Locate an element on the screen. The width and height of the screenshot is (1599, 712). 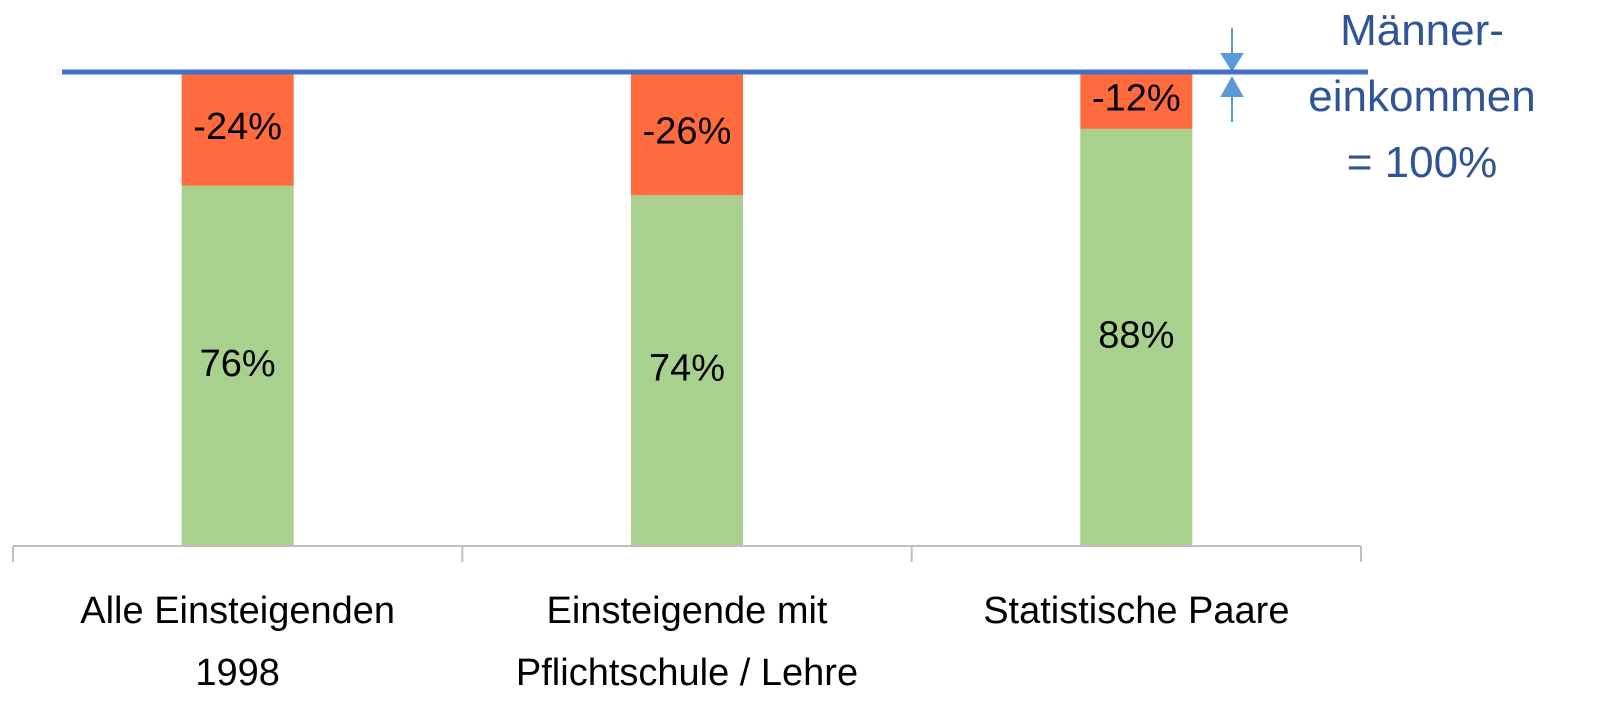
value-label: -26% is located at coordinates (687, 132).